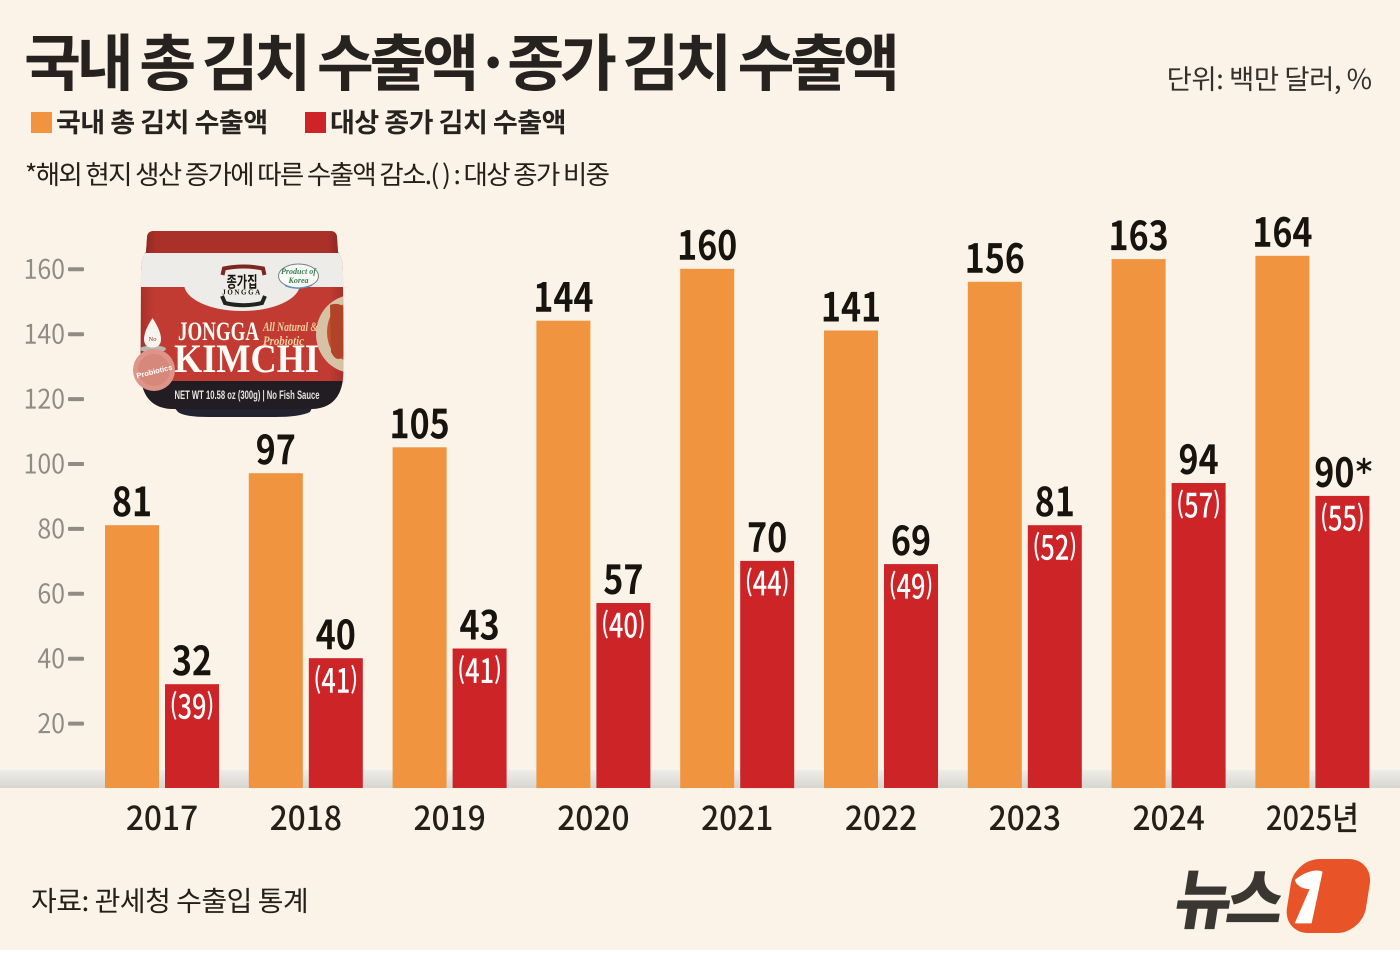 The width and height of the screenshot is (1400, 955). What do you see at coordinates (298, 280) in the screenshot?
I see `svg-text: Korea` at bounding box center [298, 280].